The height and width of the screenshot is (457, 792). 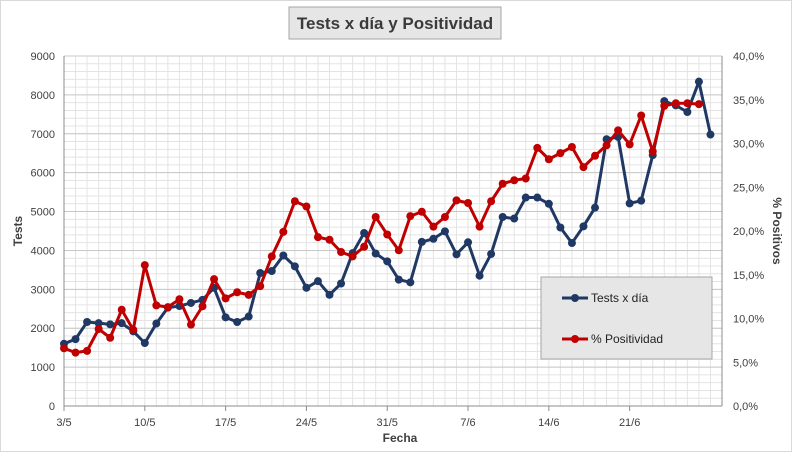 I want to click on chart-title: Tests x día y Positividad, so click(x=395, y=23).